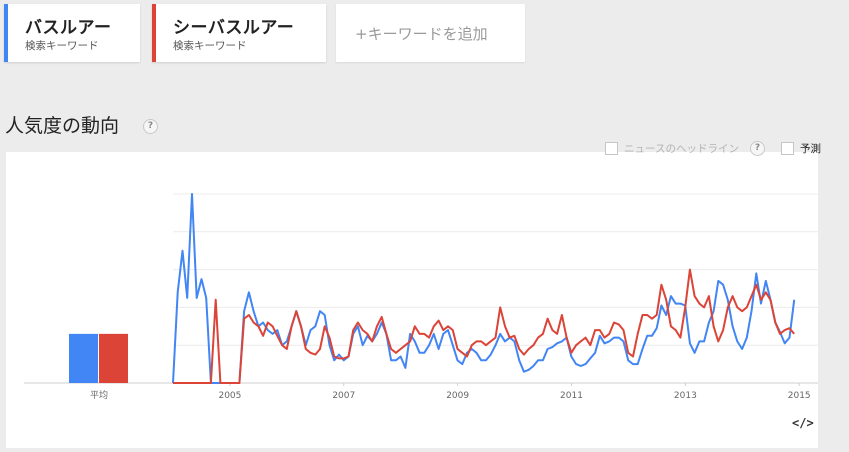 This screenshot has height=452, width=849. I want to click on news-headlines-label: ニュースのヘッドライン, so click(681, 149).